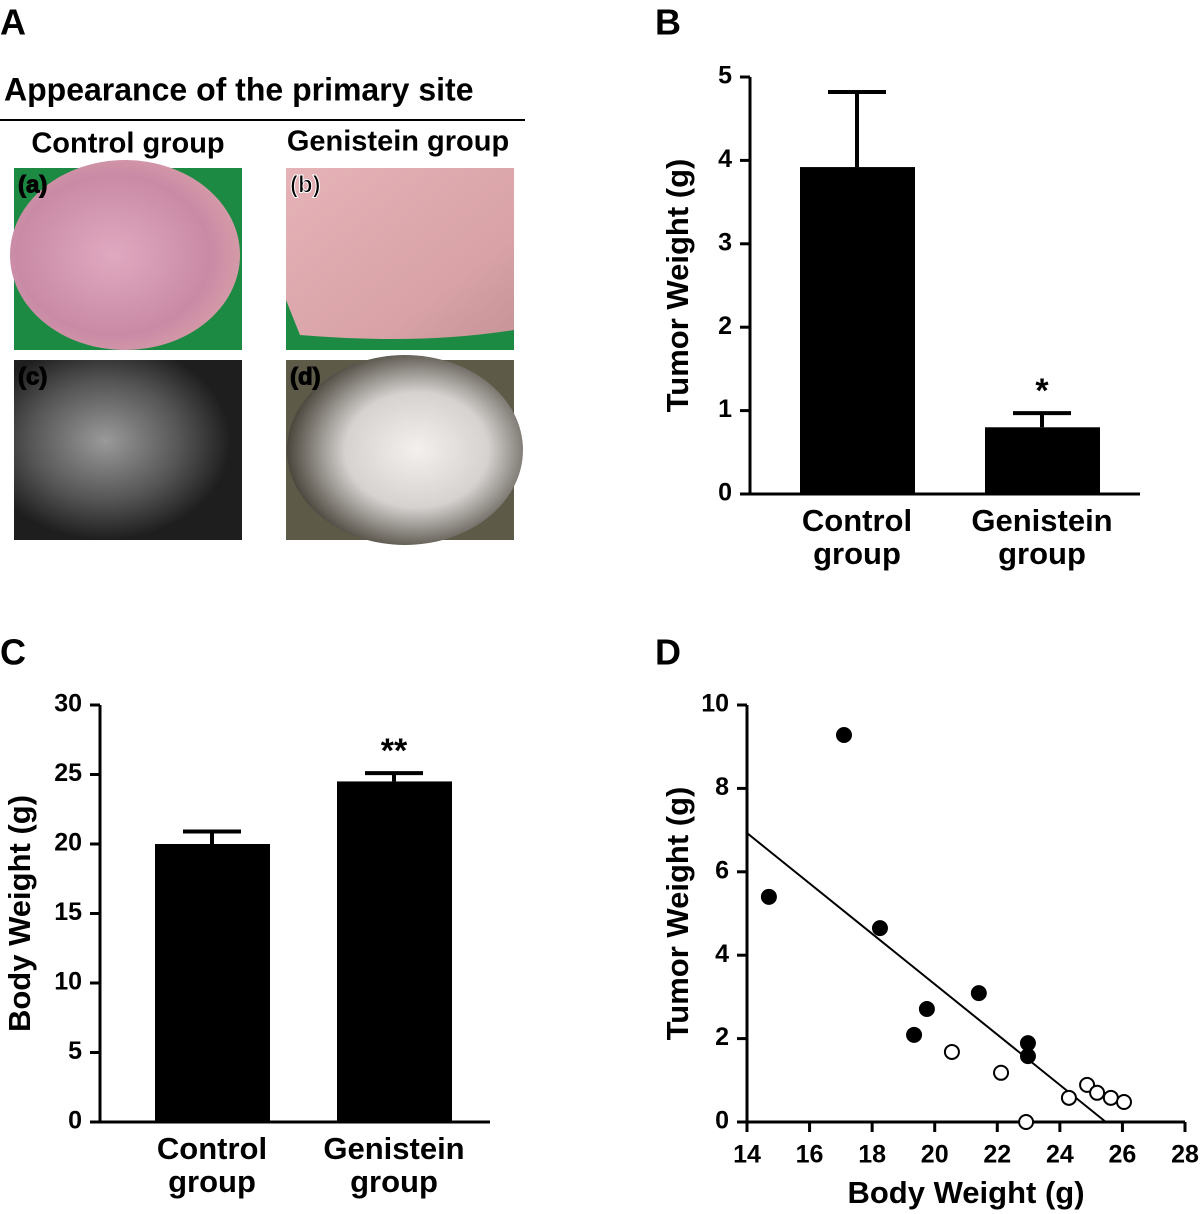 The width and height of the screenshot is (1200, 1214). What do you see at coordinates (935, 1155) in the screenshot?
I see `x-tick-label: 20` at bounding box center [935, 1155].